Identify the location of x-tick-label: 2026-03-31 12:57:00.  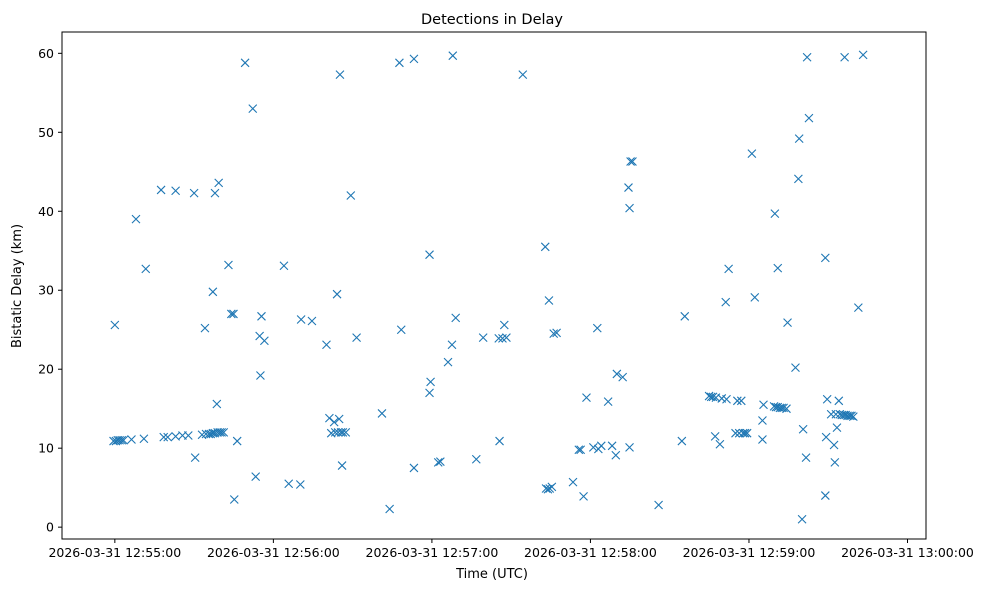
(432, 552).